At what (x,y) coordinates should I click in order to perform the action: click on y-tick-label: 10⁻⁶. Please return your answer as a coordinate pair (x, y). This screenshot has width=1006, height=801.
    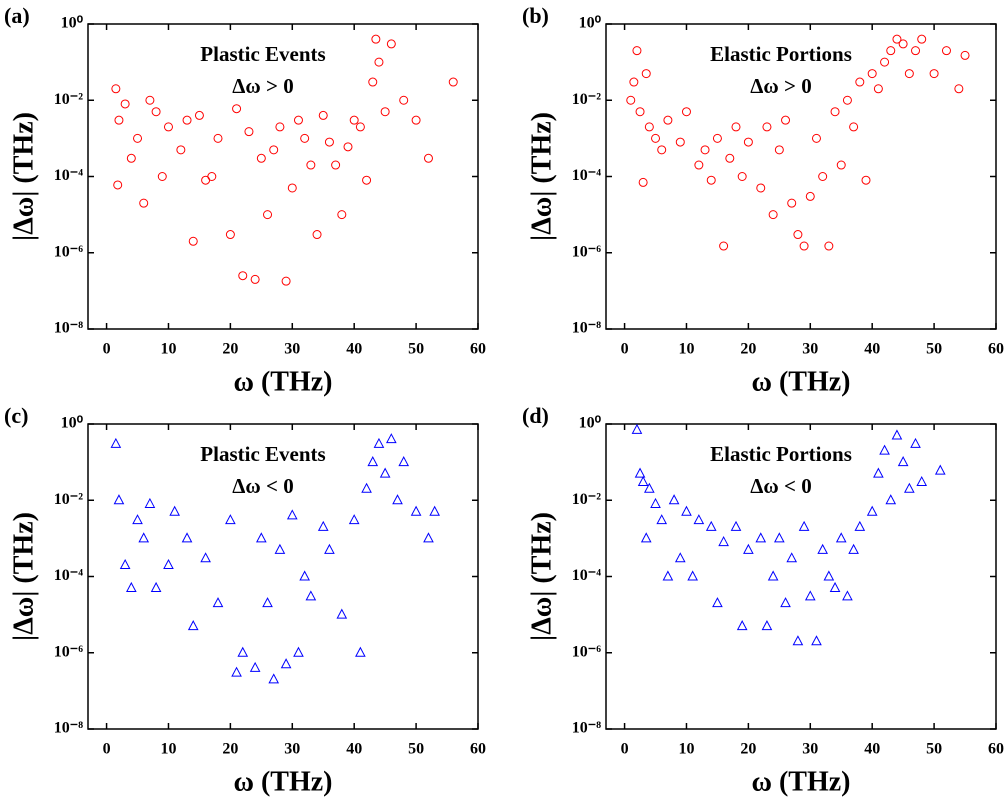
    Looking at the image, I should click on (586, 251).